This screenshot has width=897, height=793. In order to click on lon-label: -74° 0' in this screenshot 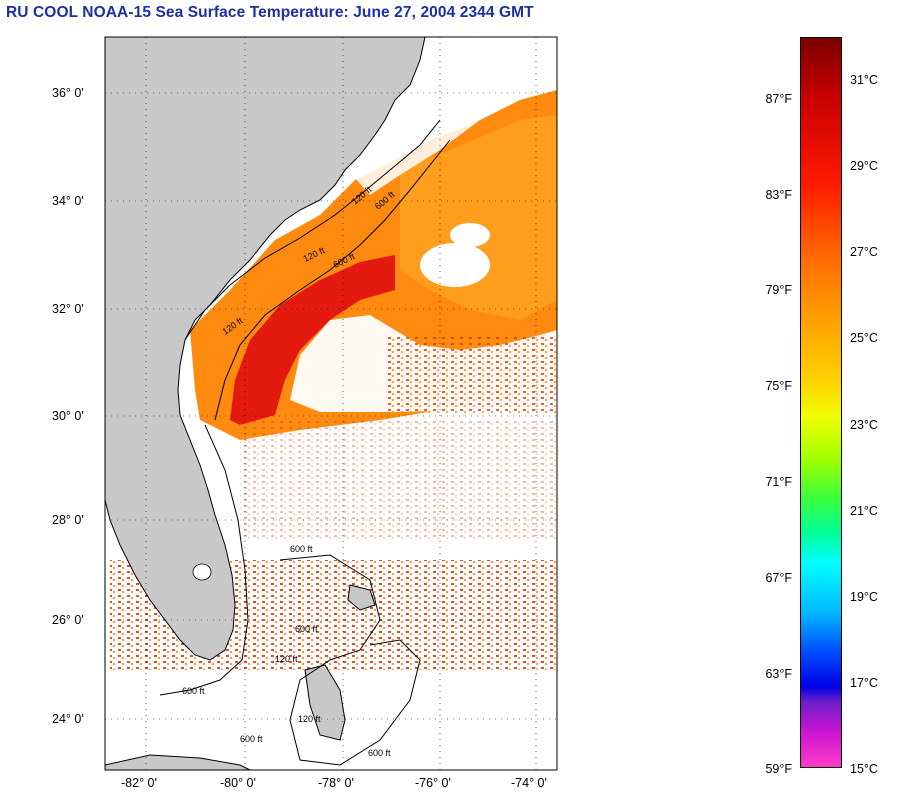, I will do `click(529, 783)`.